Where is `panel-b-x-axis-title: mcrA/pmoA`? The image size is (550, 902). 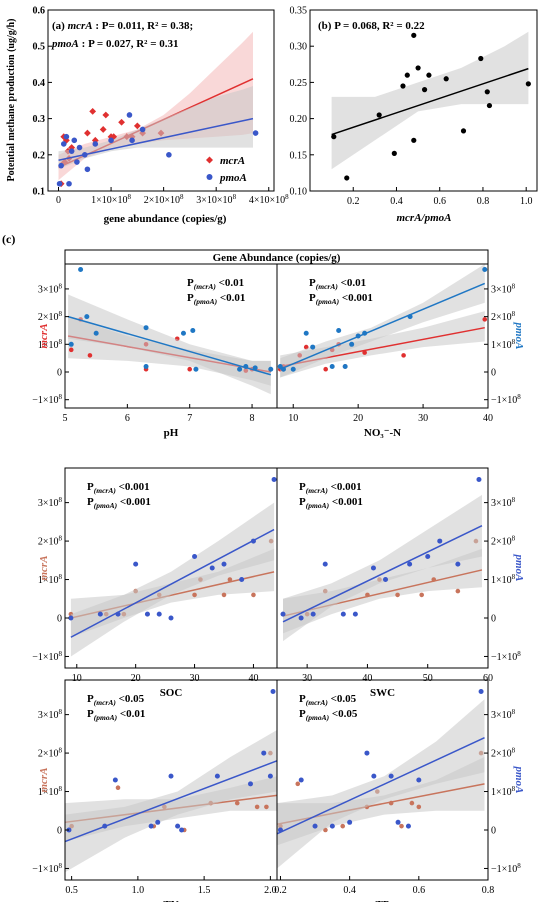
panel-b-x-axis-title: mcrA/pmoA is located at coordinates (423, 218).